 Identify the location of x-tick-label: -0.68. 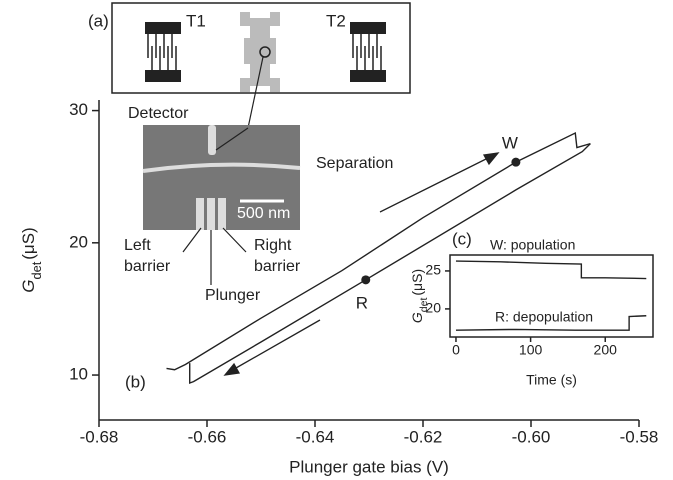
(99, 436).